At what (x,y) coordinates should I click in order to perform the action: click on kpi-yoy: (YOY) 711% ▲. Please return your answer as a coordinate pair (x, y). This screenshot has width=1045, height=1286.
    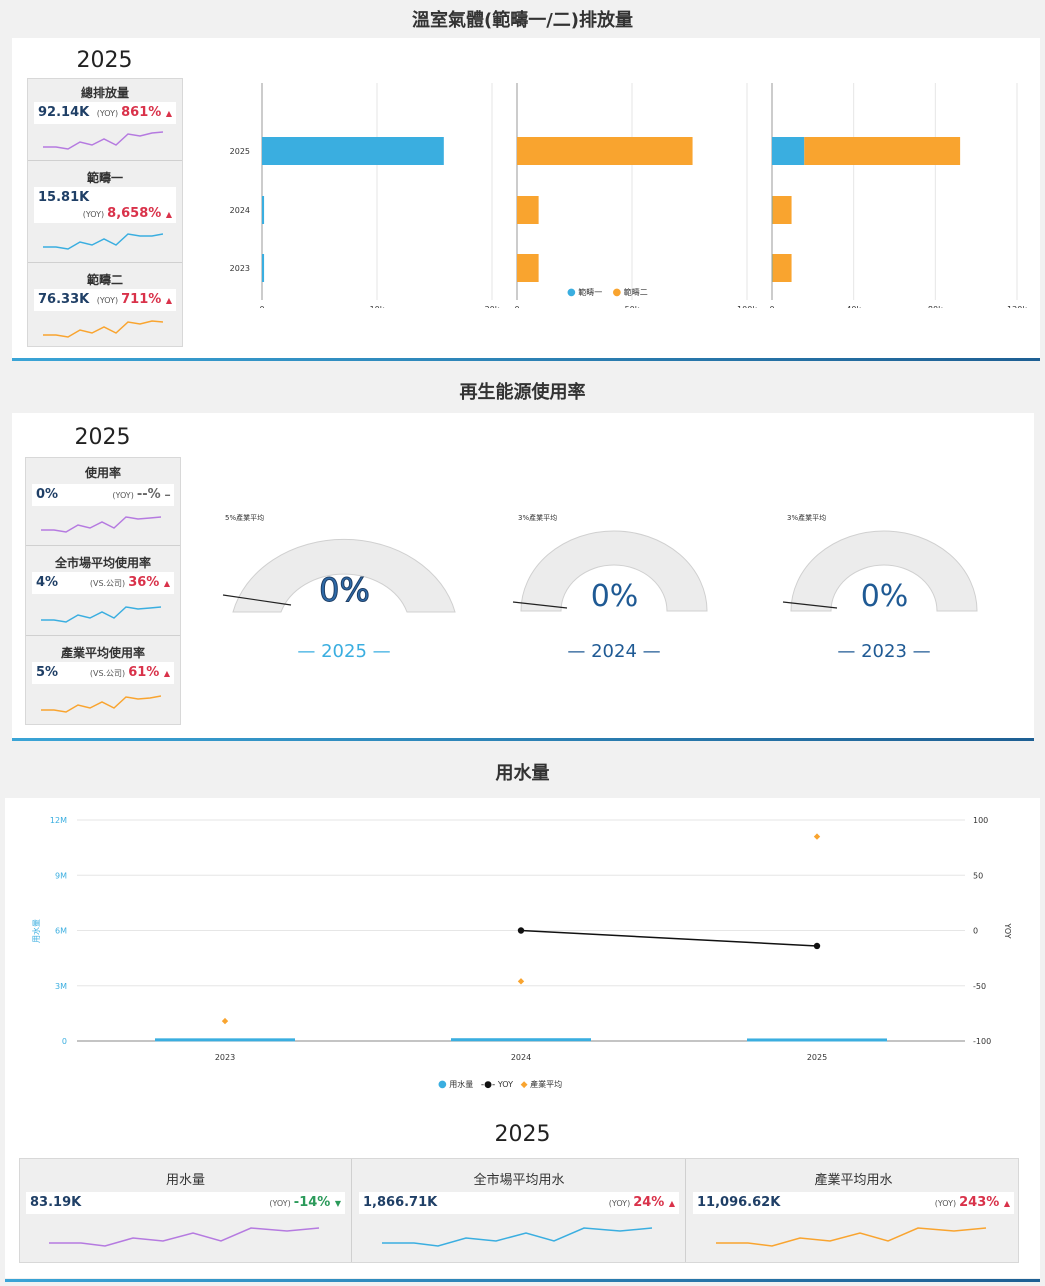
    Looking at the image, I should click on (134, 299).